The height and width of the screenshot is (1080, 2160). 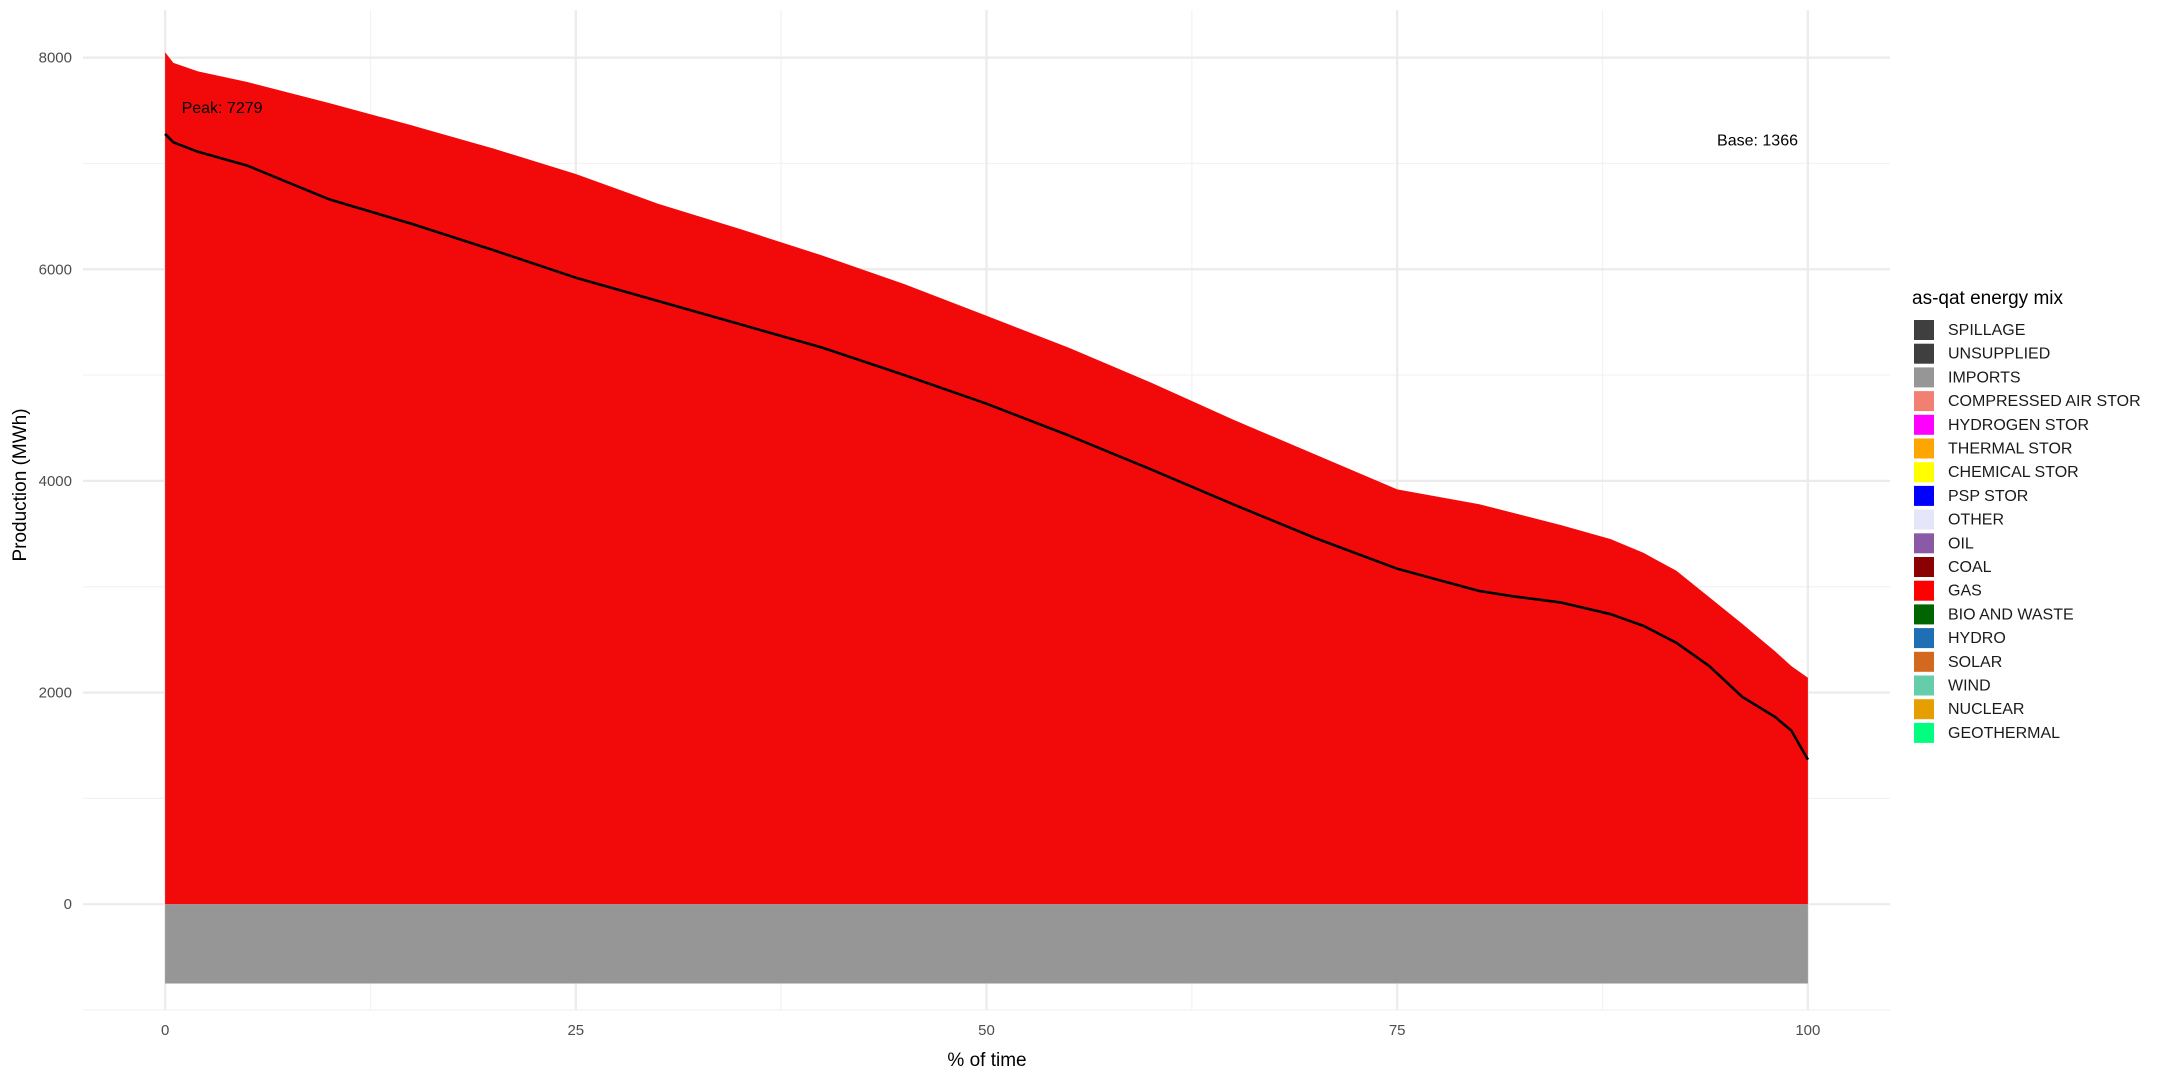 What do you see at coordinates (1969, 686) in the screenshot?
I see `legend-label-wind: WIND` at bounding box center [1969, 686].